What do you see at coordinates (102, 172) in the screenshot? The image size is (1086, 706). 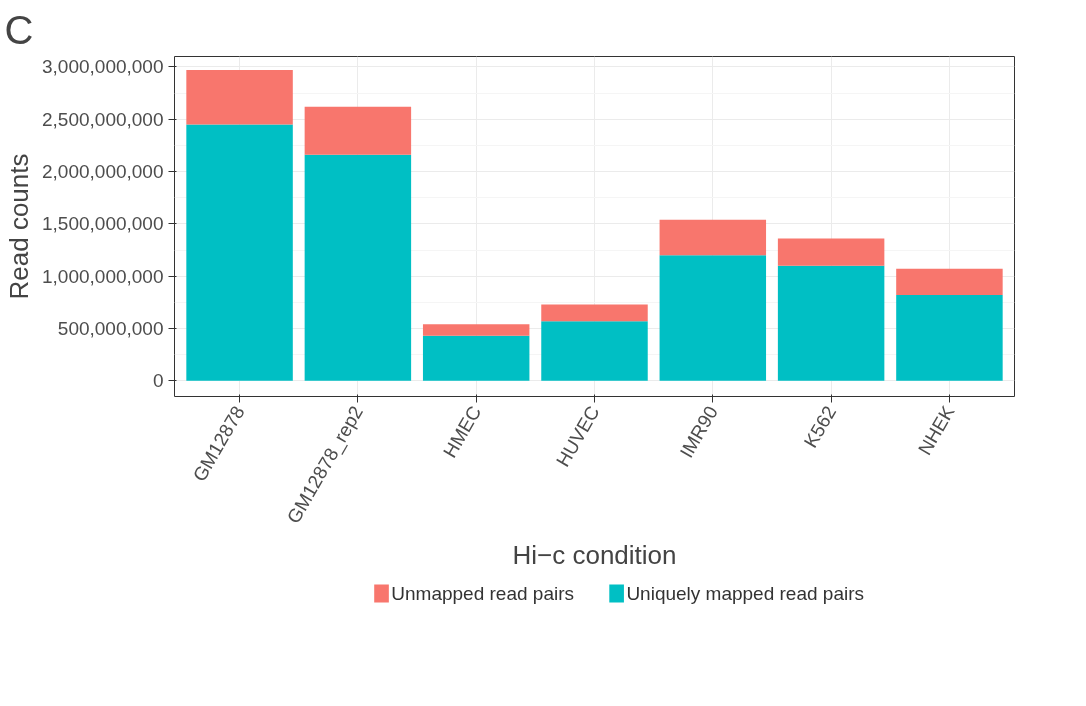 I see `y-tick-label: 2,000,000,000` at bounding box center [102, 172].